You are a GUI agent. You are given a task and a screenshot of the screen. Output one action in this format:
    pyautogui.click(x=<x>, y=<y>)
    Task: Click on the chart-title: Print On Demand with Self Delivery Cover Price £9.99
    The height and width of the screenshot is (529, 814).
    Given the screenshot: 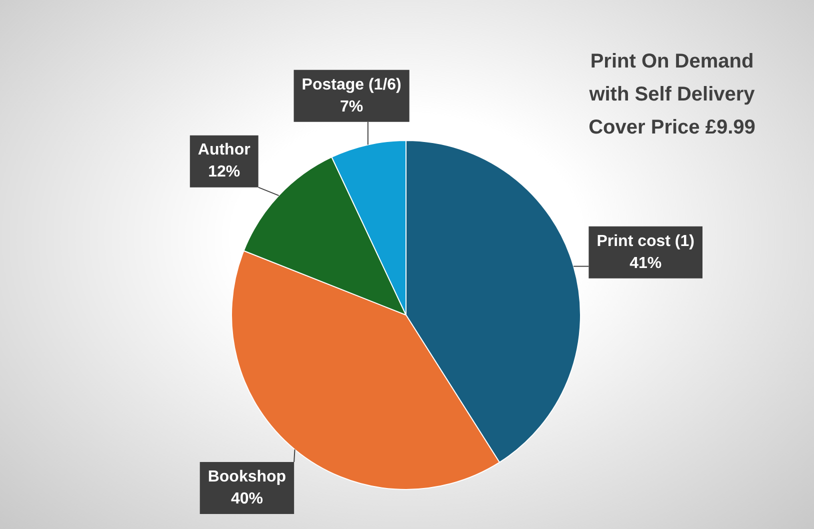 What is the action you would take?
    pyautogui.click(x=672, y=94)
    